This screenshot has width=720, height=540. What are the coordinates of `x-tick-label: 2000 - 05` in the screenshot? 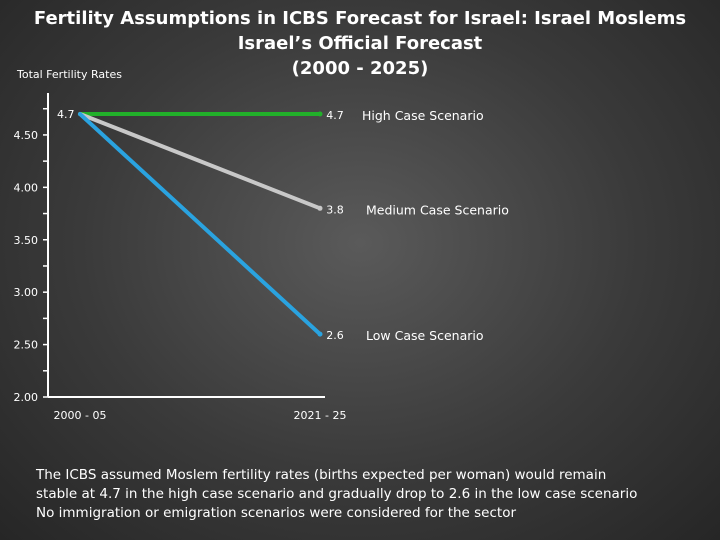 It's located at (80, 415).